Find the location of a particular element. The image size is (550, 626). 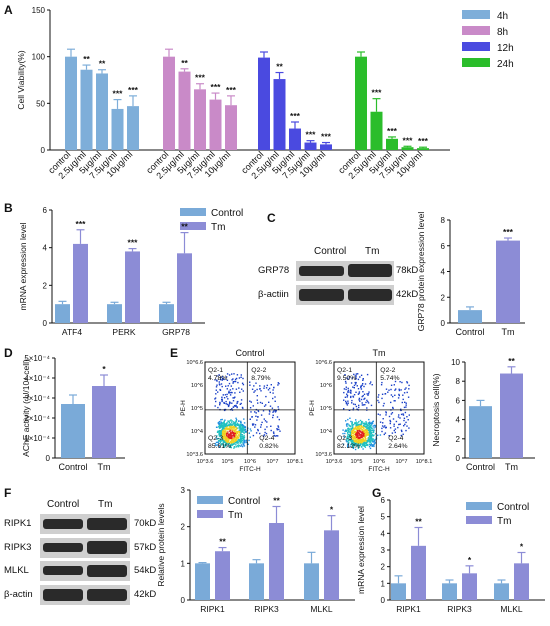

chart-b-control-bar is located at coordinates (62, 313).